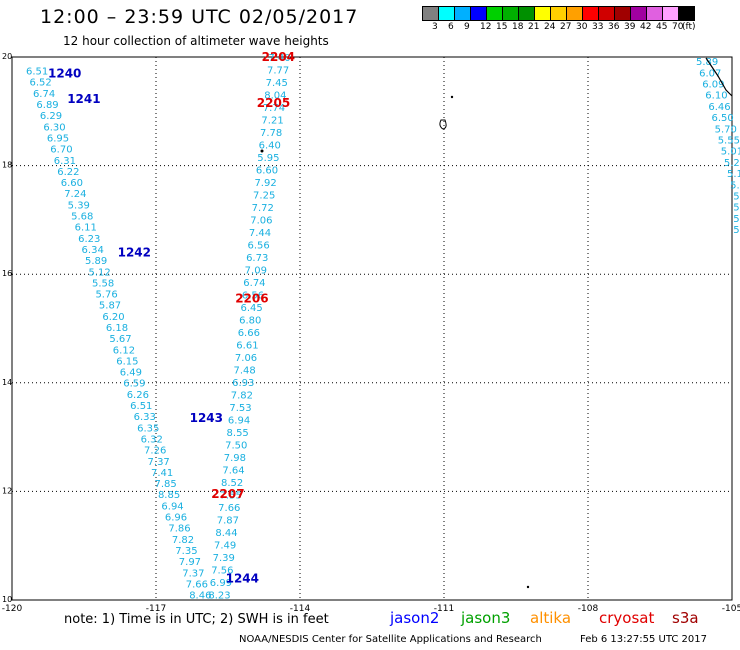 Image resolution: width=740 pixels, height=650 pixels. What do you see at coordinates (82, 217) in the screenshot?
I see `wave-height-value: 5.68` at bounding box center [82, 217].